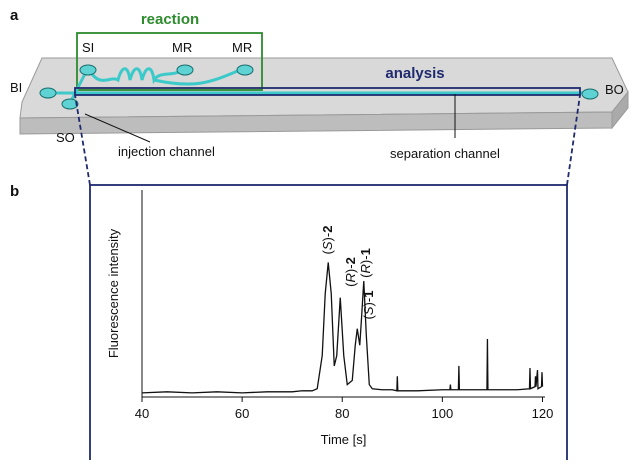 This screenshot has width=634, height=465. Describe the element at coordinates (414, 73) in the screenshot. I see `analysis-title: analysis` at that location.